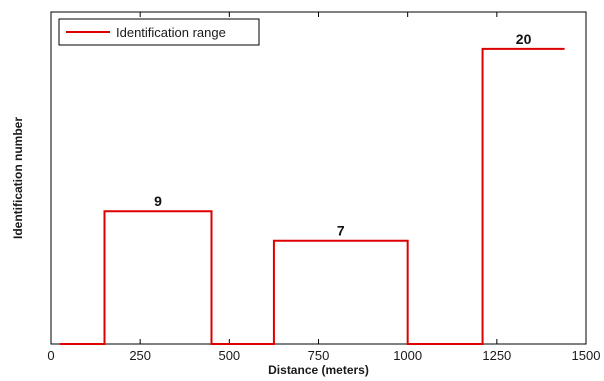  Describe the element at coordinates (158, 201) in the screenshot. I see `data-label: 9` at that location.